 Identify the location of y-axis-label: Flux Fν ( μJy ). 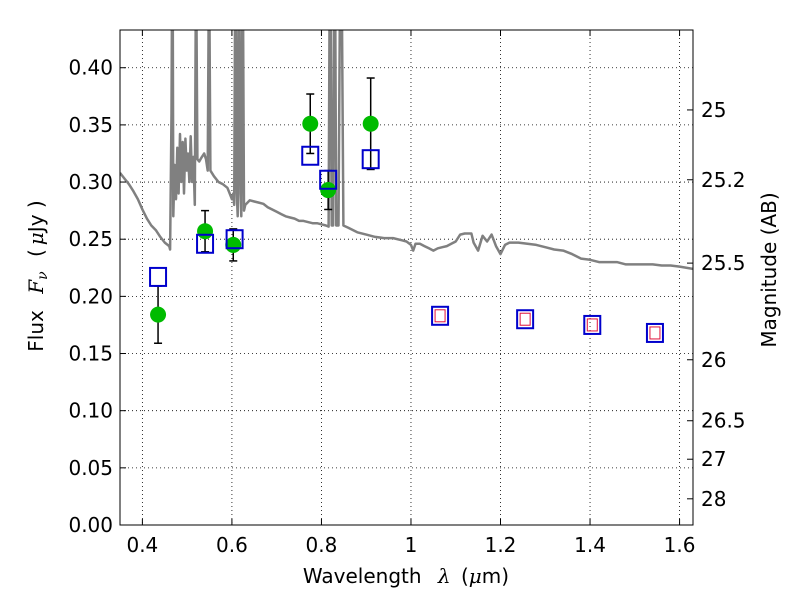
(38, 275).